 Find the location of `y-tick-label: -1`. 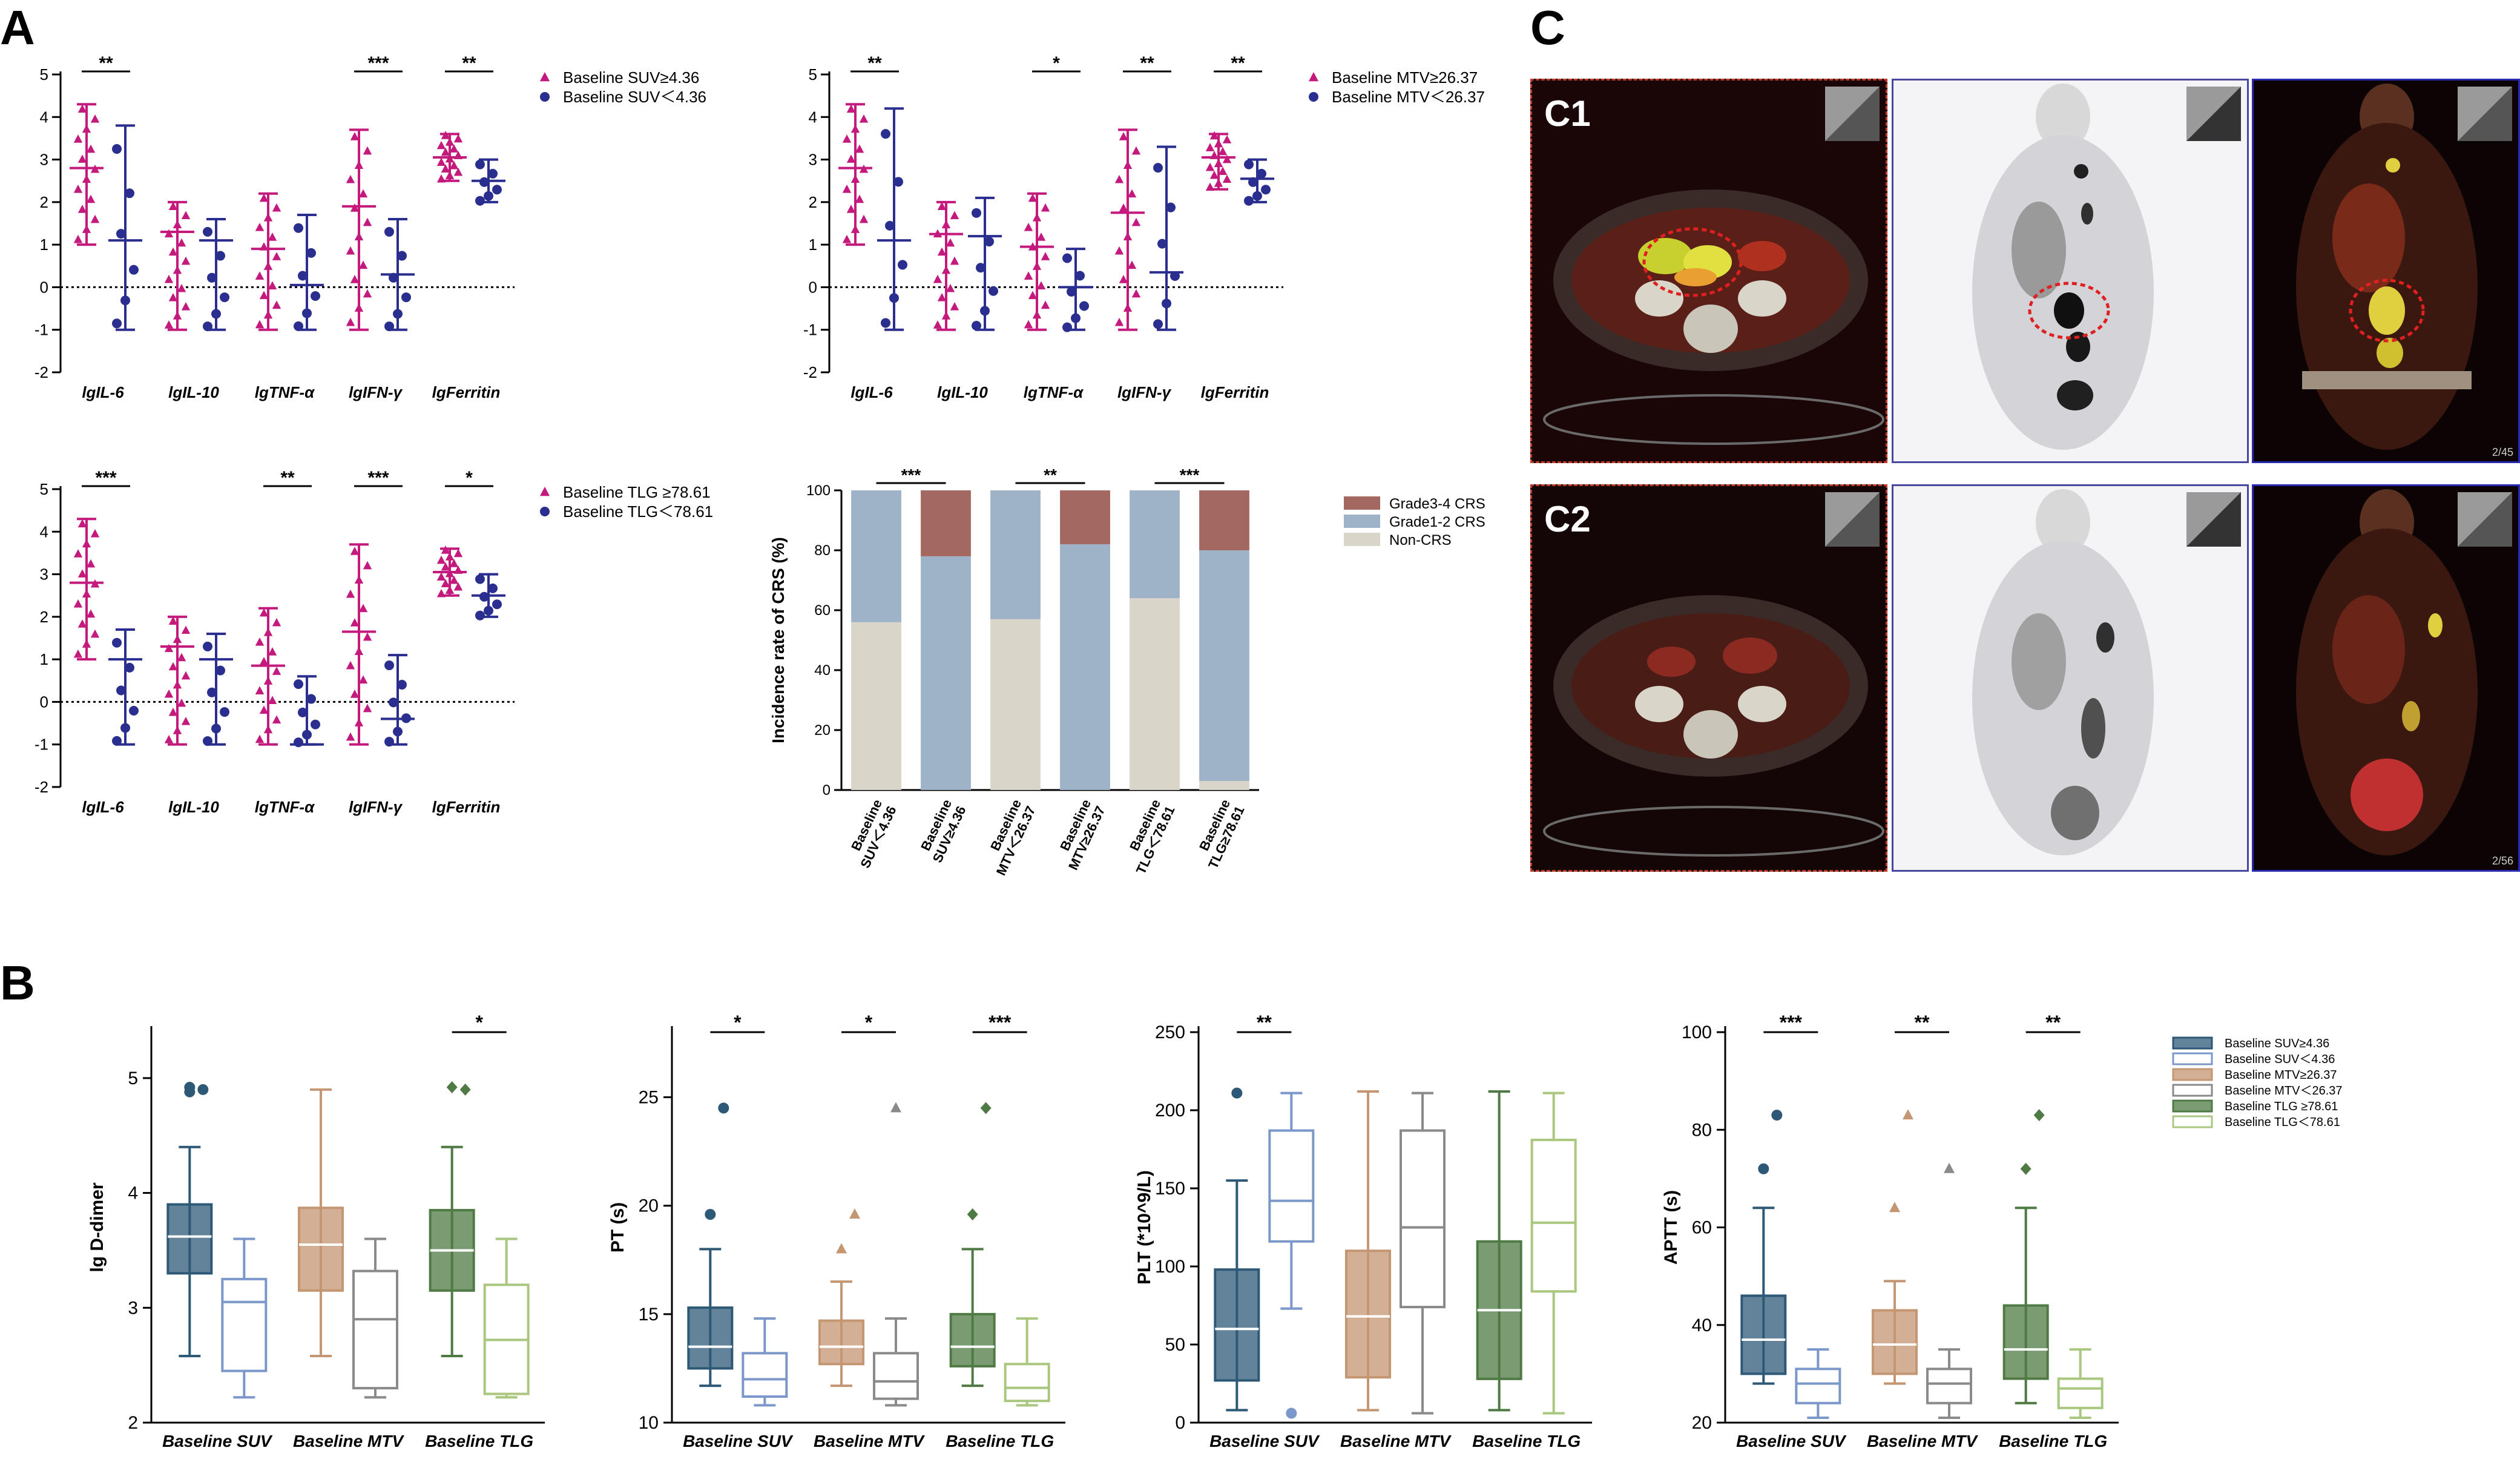

y-tick-label: -1 is located at coordinates (41, 330).